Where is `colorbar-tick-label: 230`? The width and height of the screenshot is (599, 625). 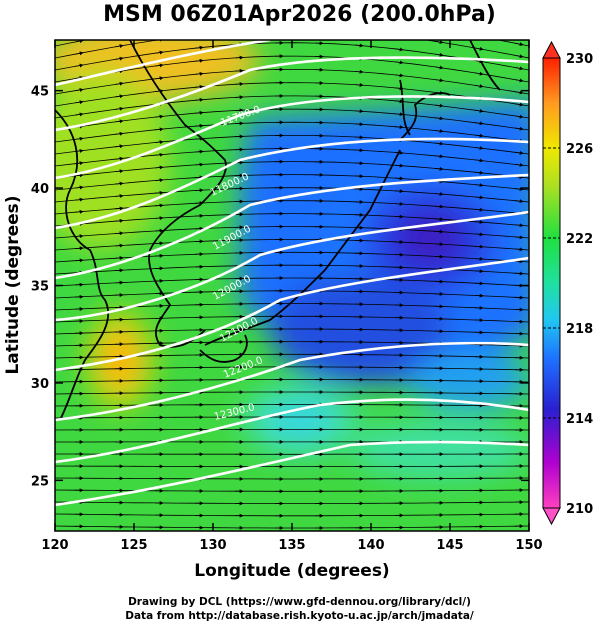 colorbar-tick-label: 230 is located at coordinates (579, 59).